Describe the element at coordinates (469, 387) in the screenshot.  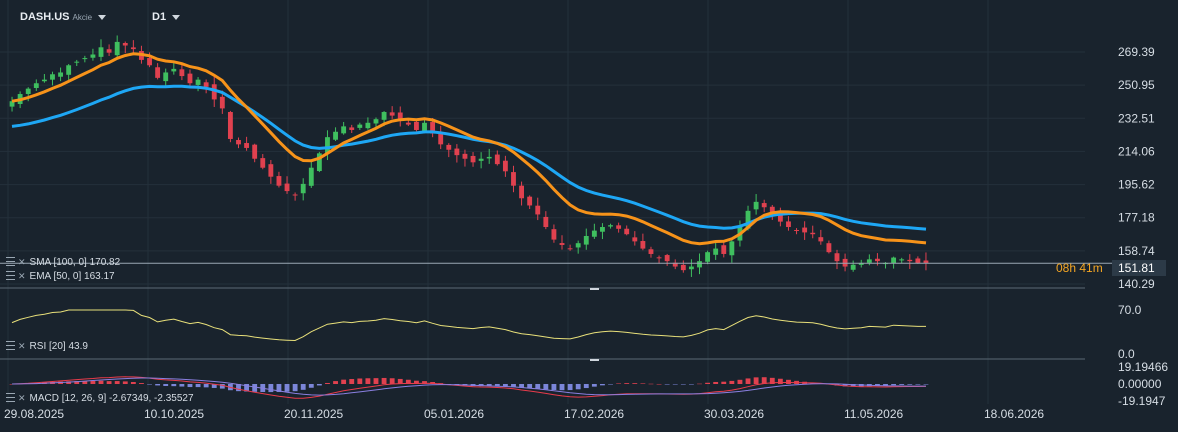
I see `macd-line` at that location.